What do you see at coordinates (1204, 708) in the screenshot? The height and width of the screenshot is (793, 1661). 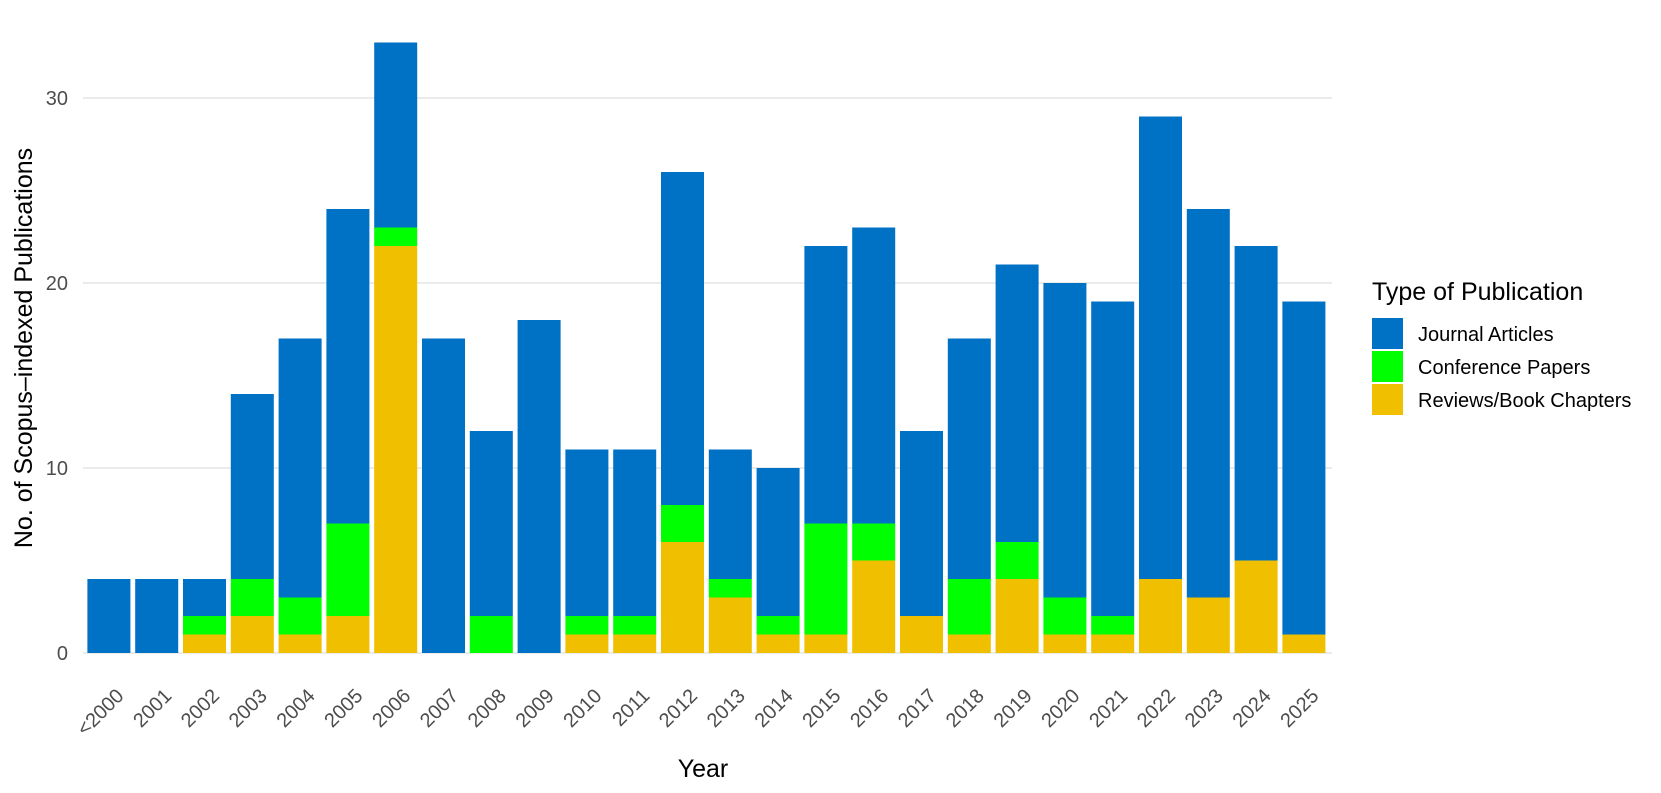 I see `x-tick-label: 2023` at bounding box center [1204, 708].